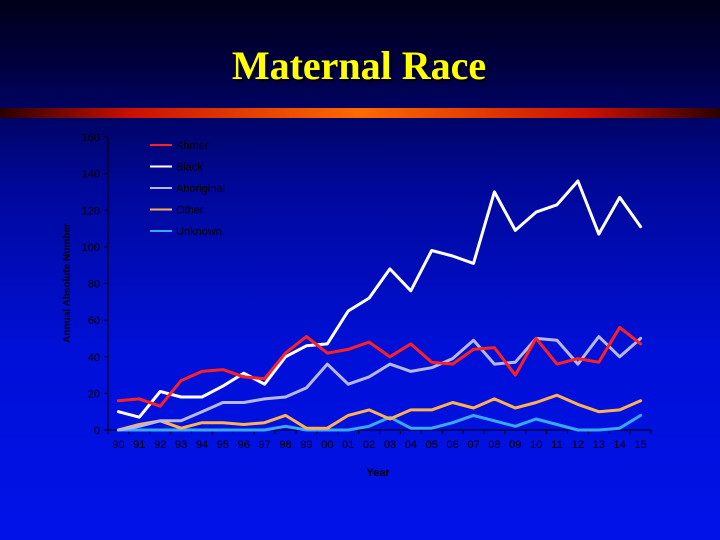 The width and height of the screenshot is (720, 540). Describe the element at coordinates (160, 445) in the screenshot. I see `x-tick-label: 92` at that location.